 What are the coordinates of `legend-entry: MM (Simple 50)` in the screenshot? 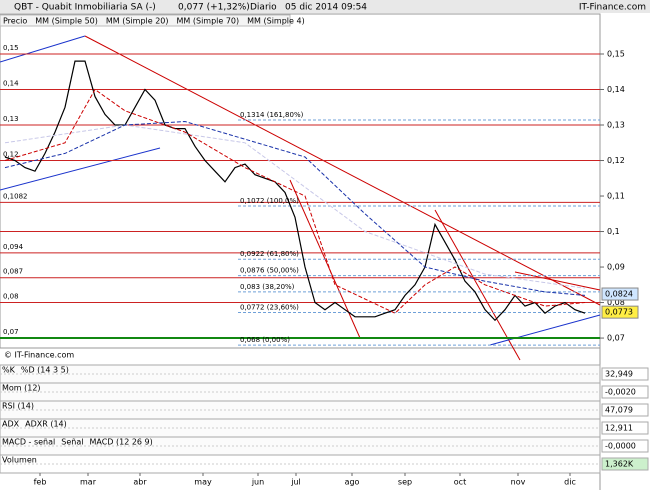 It's located at (66, 21).